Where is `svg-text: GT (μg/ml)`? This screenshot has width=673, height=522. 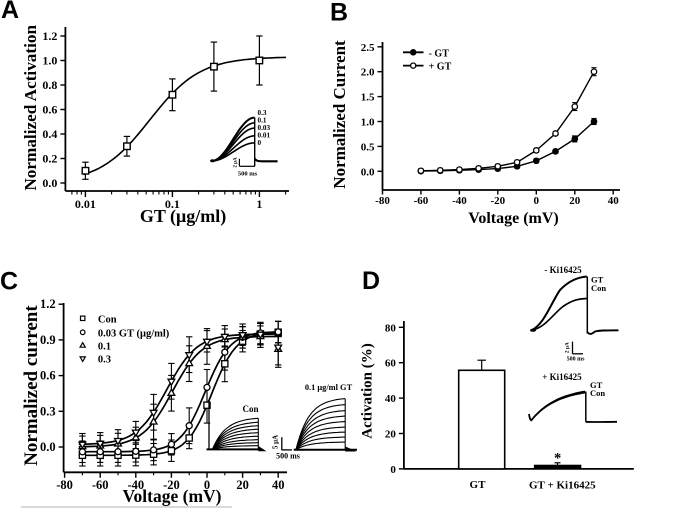 svg-text: GT (μg/ml) is located at coordinates (183, 216).